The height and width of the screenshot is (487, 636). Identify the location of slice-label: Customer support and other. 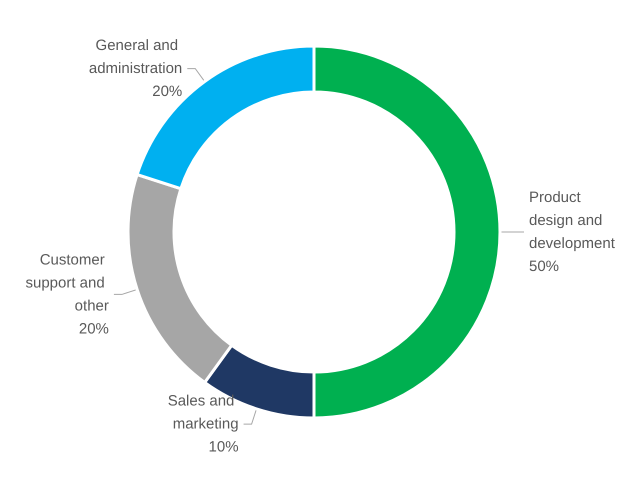
(67, 282).